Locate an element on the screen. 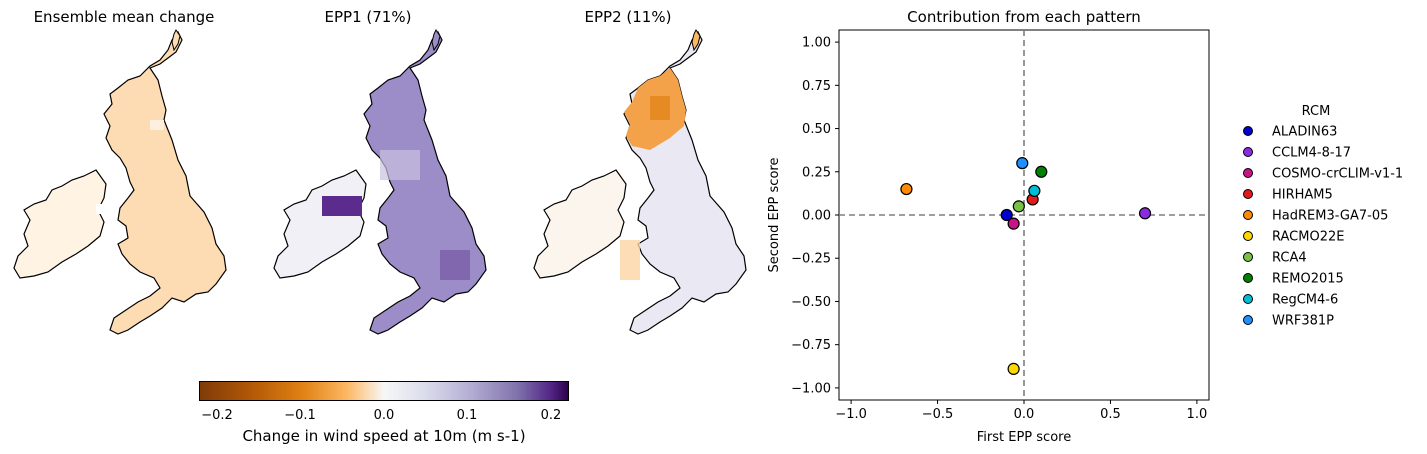 The width and height of the screenshot is (1427, 454). legend-title: RCM is located at coordinates (1316, 111).